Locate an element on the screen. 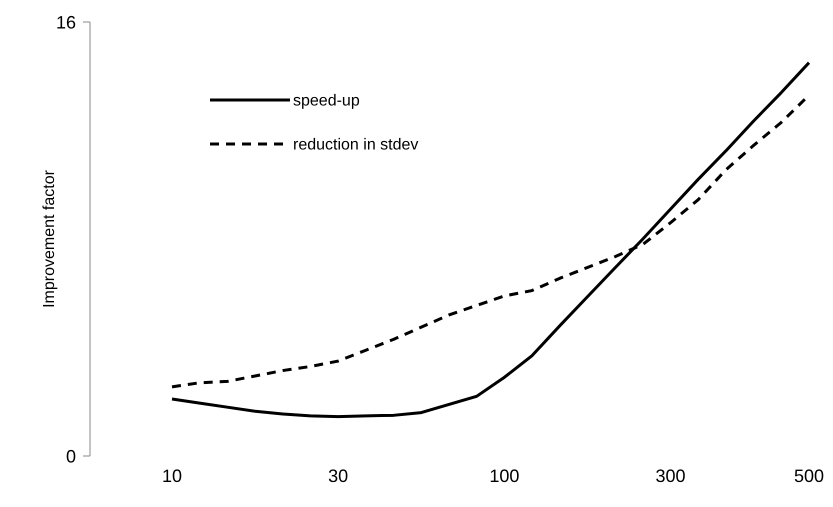 Image resolution: width=833 pixels, height=507 pixels. x-tick-label: 300 is located at coordinates (671, 476).